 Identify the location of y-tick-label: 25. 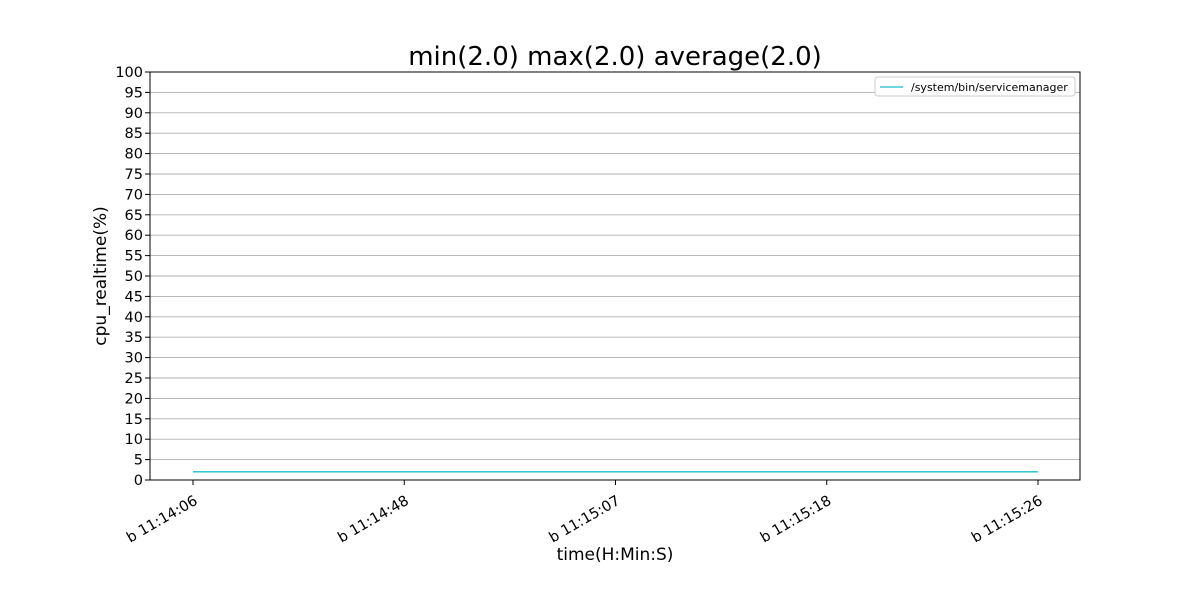
(134, 379).